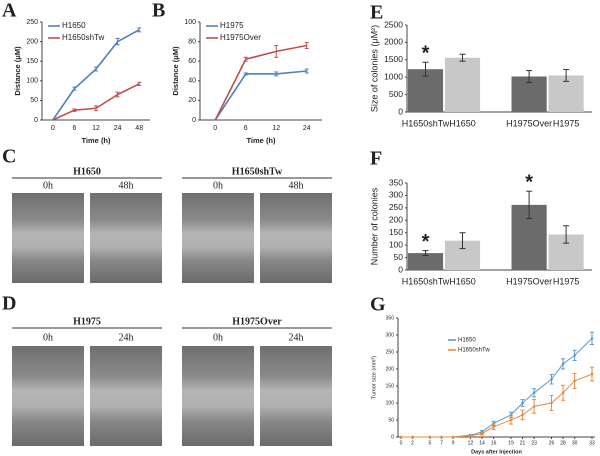  I want to click on y-axis-title: Tumor size (mm³), so click(374, 377).